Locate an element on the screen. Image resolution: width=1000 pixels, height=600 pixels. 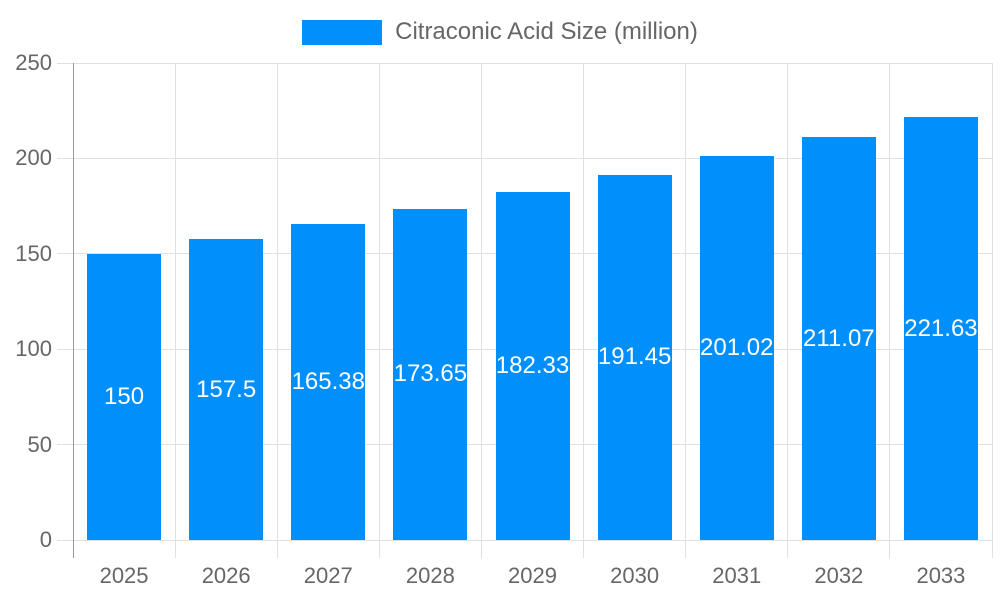
x-tick-label: 2028 is located at coordinates (430, 575).